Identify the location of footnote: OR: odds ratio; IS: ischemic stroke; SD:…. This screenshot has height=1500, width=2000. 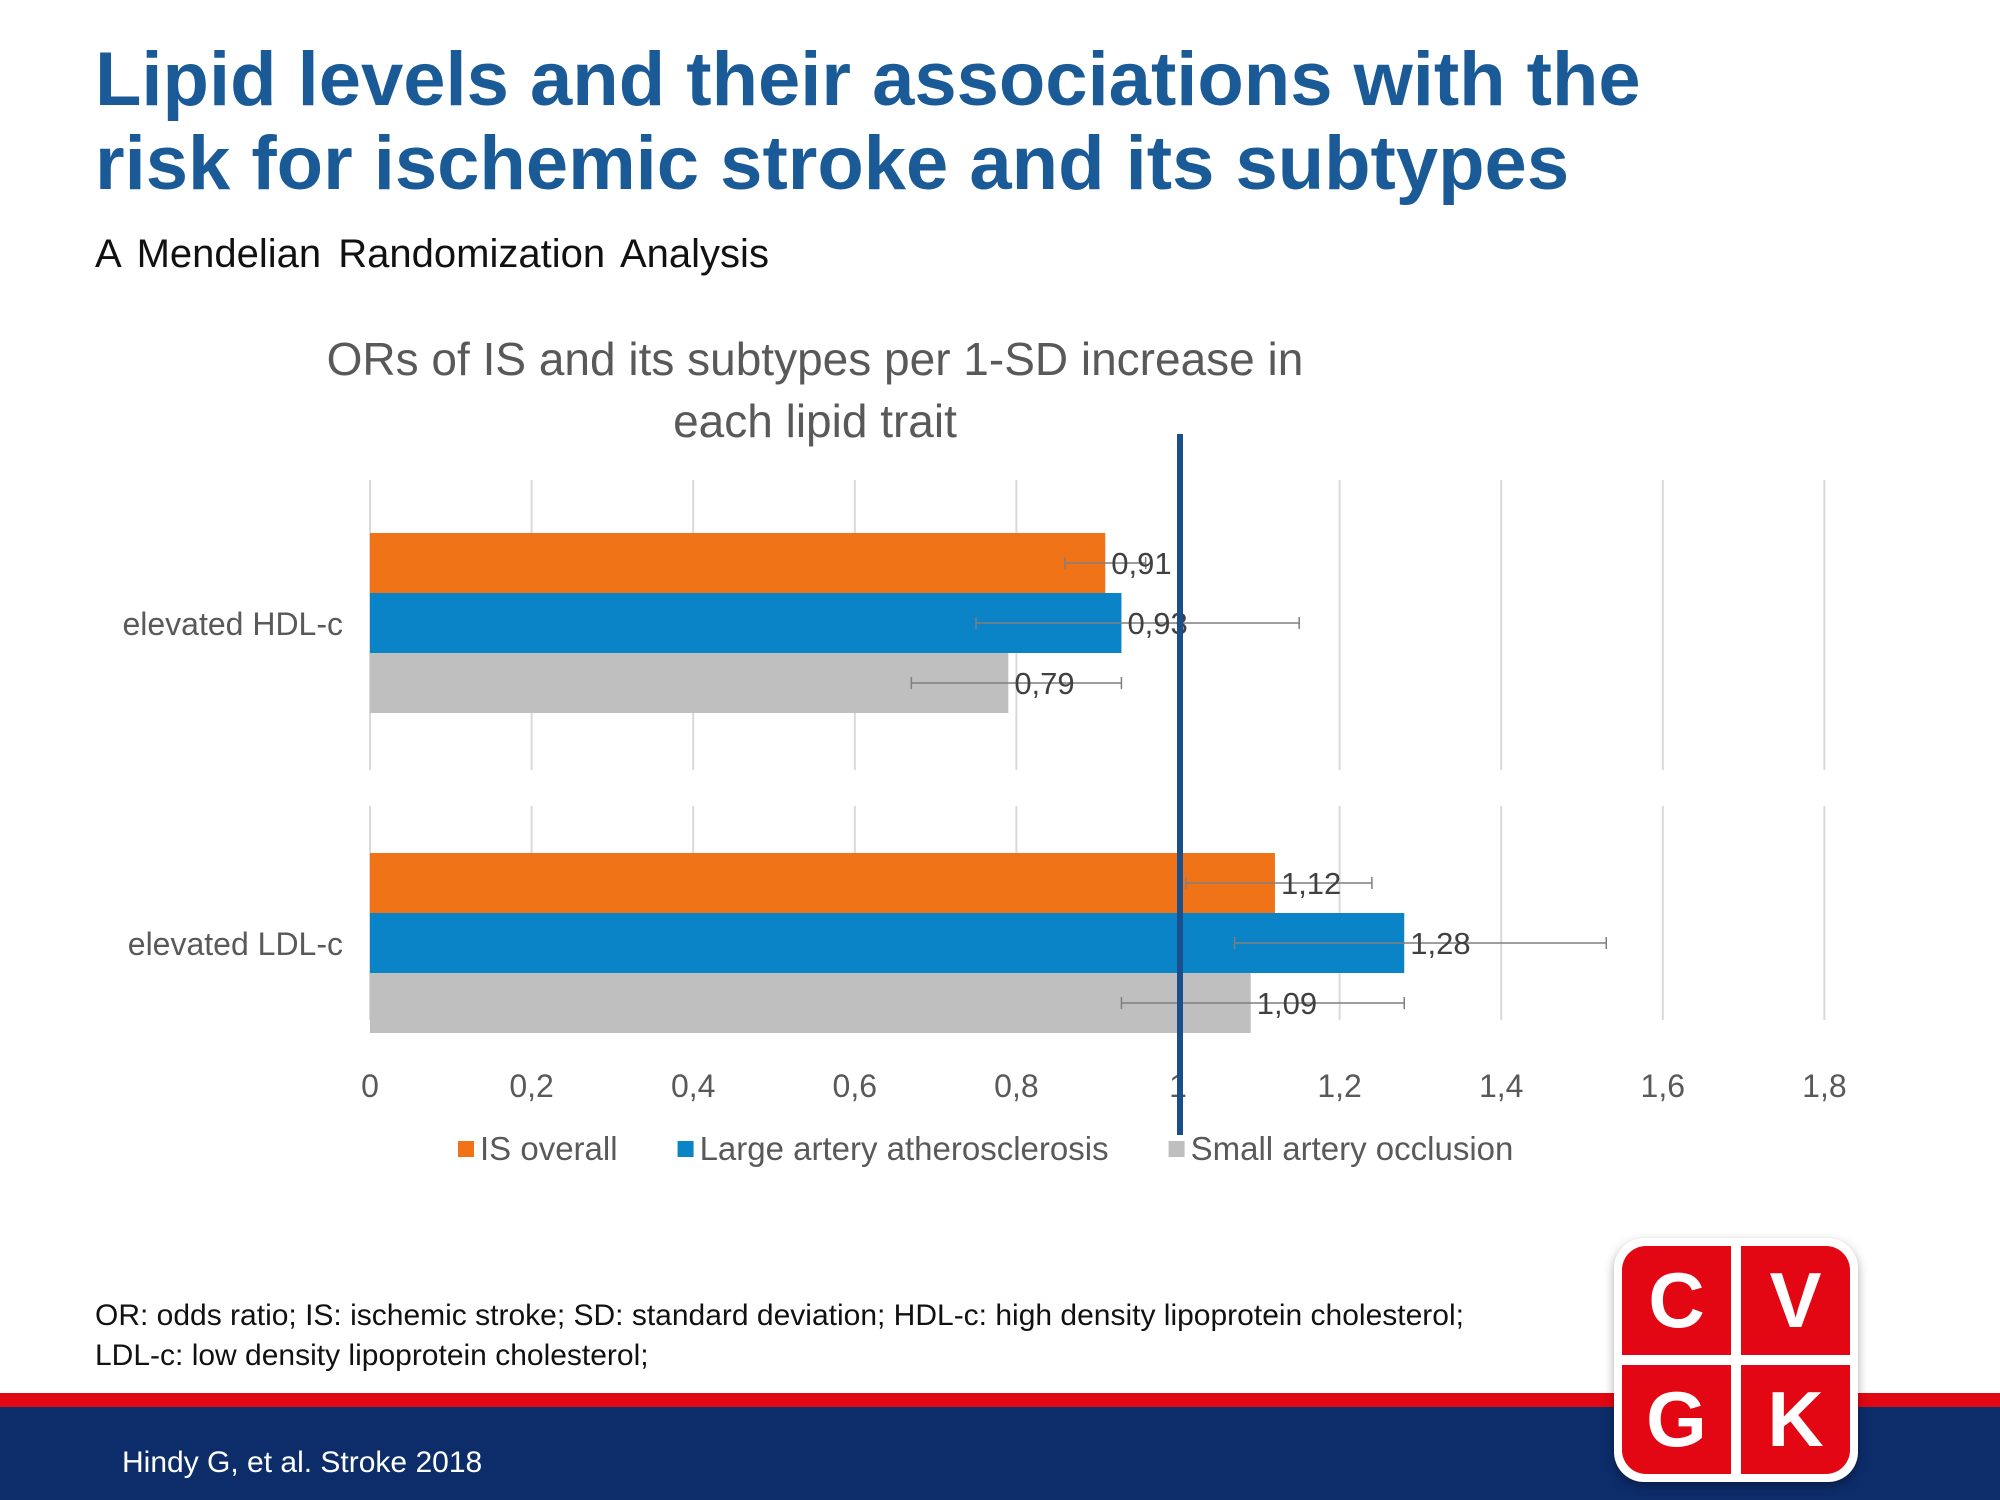
(779, 1336).